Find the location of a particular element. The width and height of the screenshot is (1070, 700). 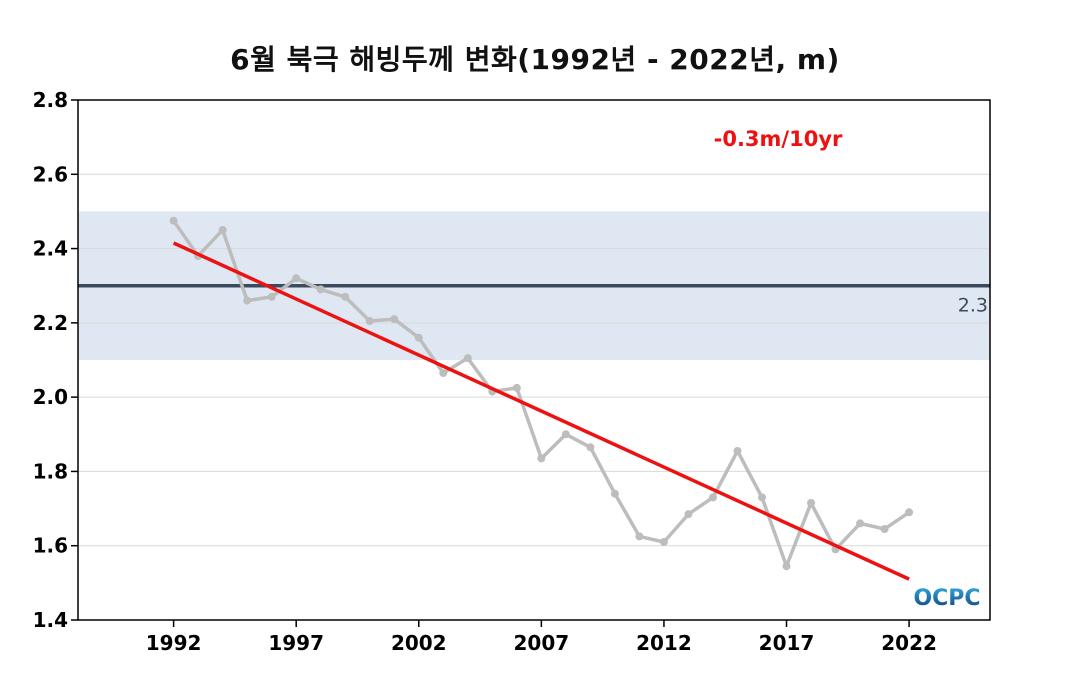

y-axis: 1.4 1.6 1.8 2.0 2.2 2.4 2.6 2.8 is located at coordinates (55, 360).